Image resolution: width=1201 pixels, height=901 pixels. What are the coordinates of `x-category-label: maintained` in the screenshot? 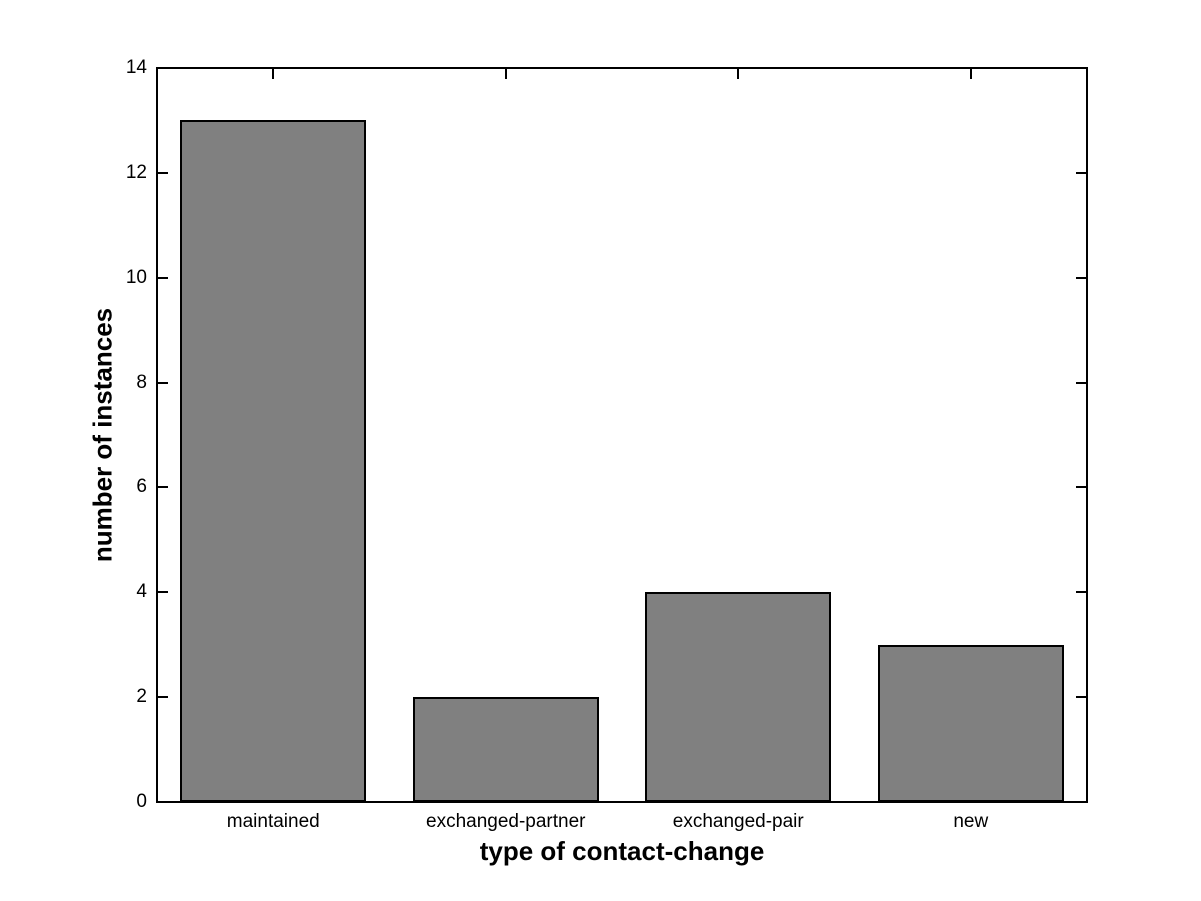 It's located at (273, 821).